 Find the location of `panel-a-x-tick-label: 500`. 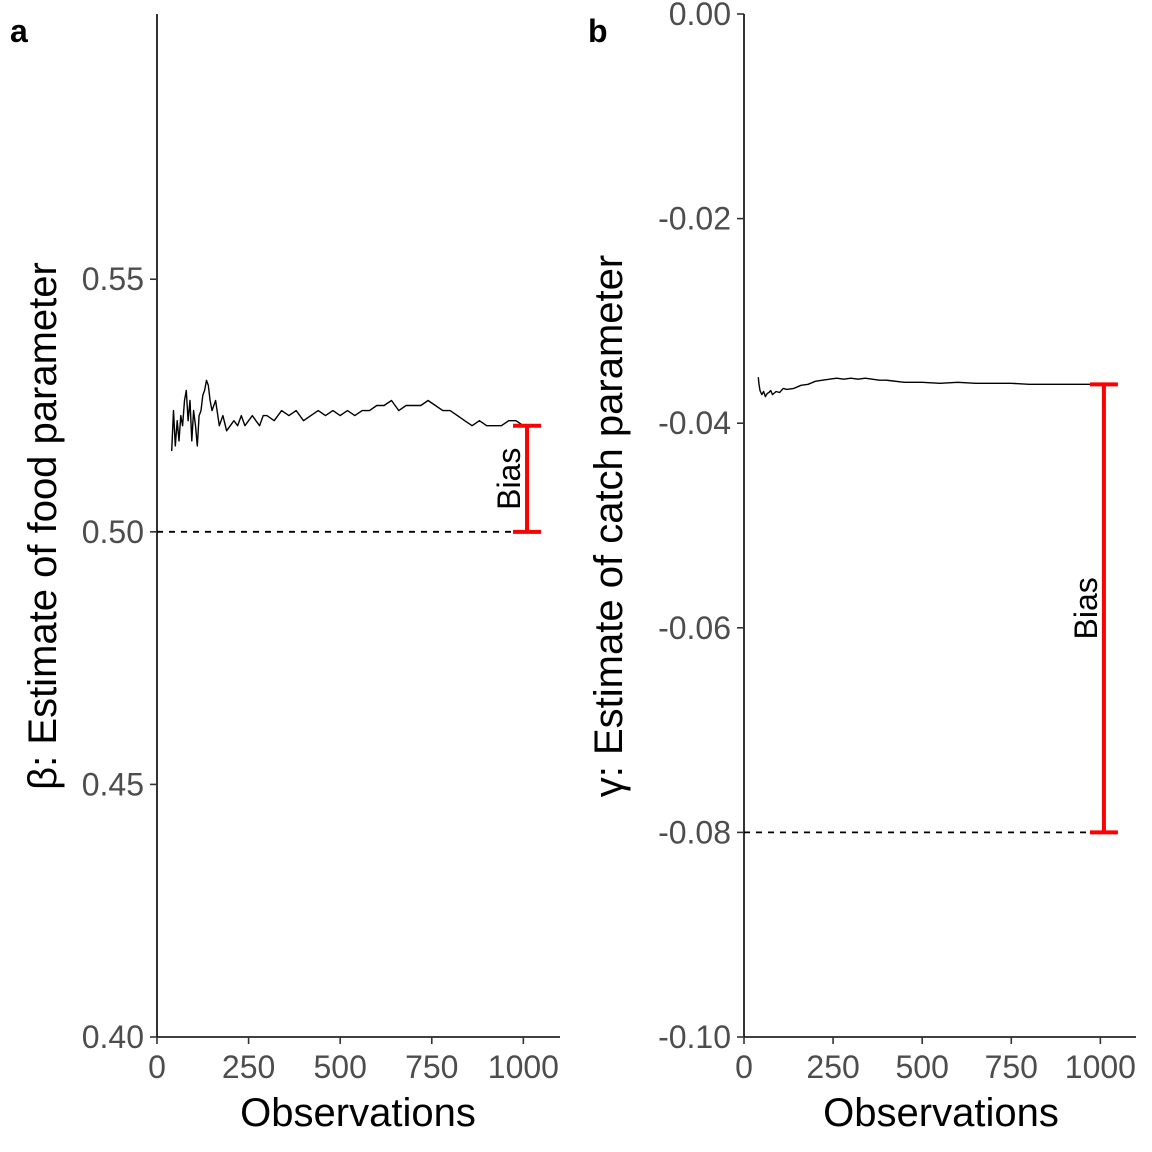

panel-a-x-tick-label: 500 is located at coordinates (339, 1067).